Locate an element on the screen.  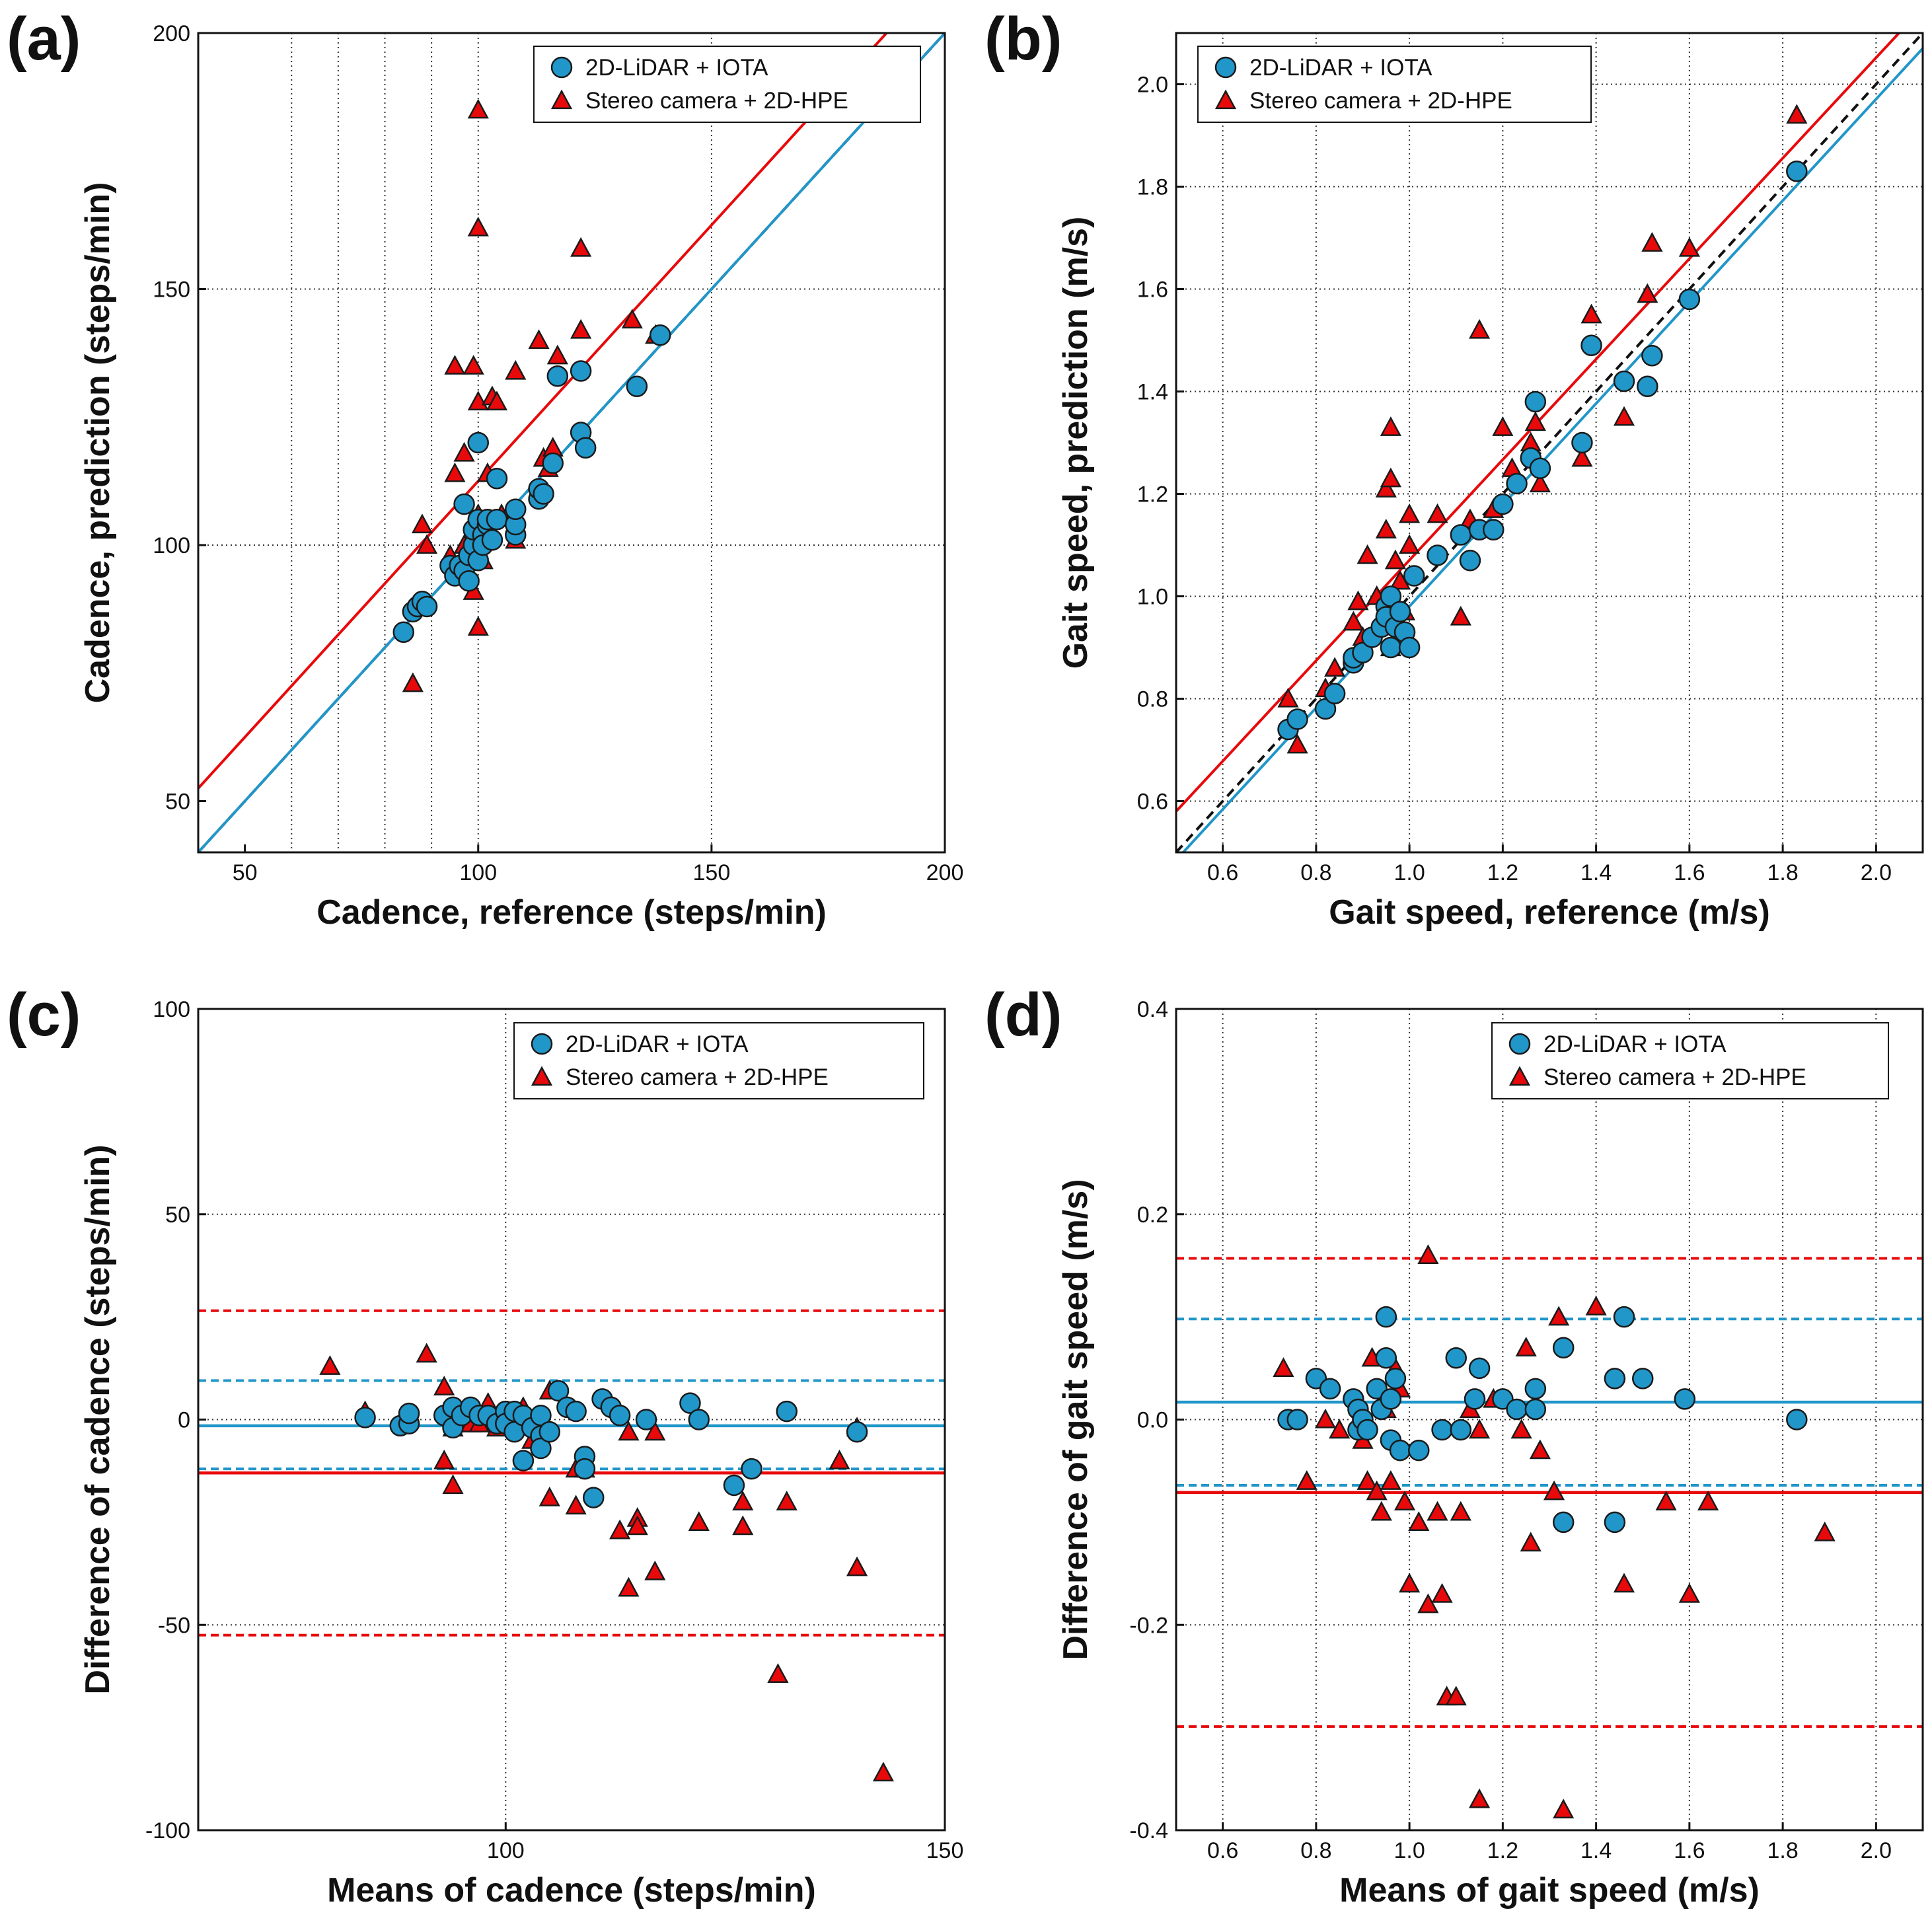
x-tick-label: 0.6 is located at coordinates (1222, 1850).